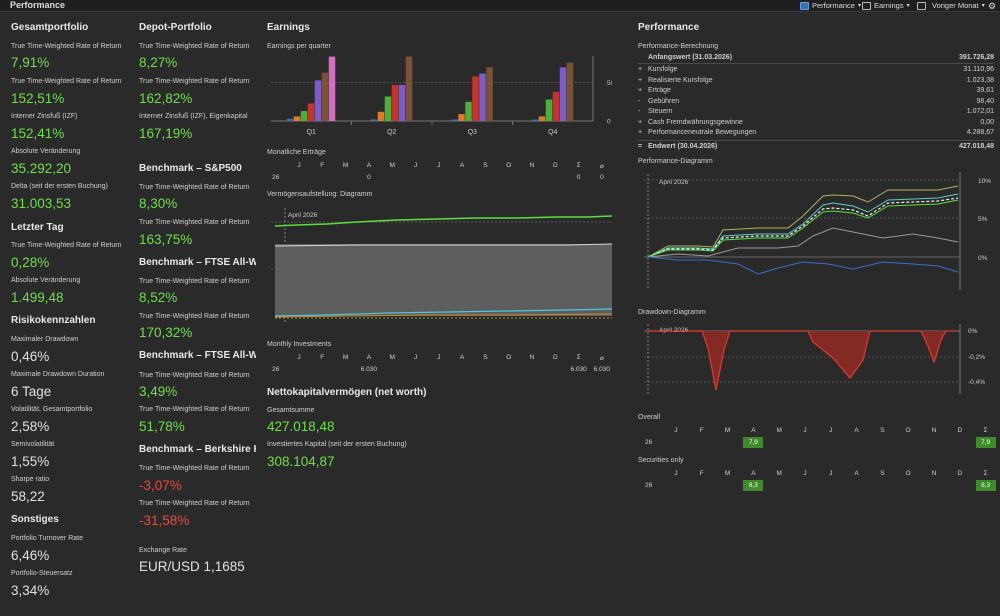 This screenshot has height=616, width=1000. What do you see at coordinates (158, 391) in the screenshot?
I see `metric-value: 3,49%` at bounding box center [158, 391].